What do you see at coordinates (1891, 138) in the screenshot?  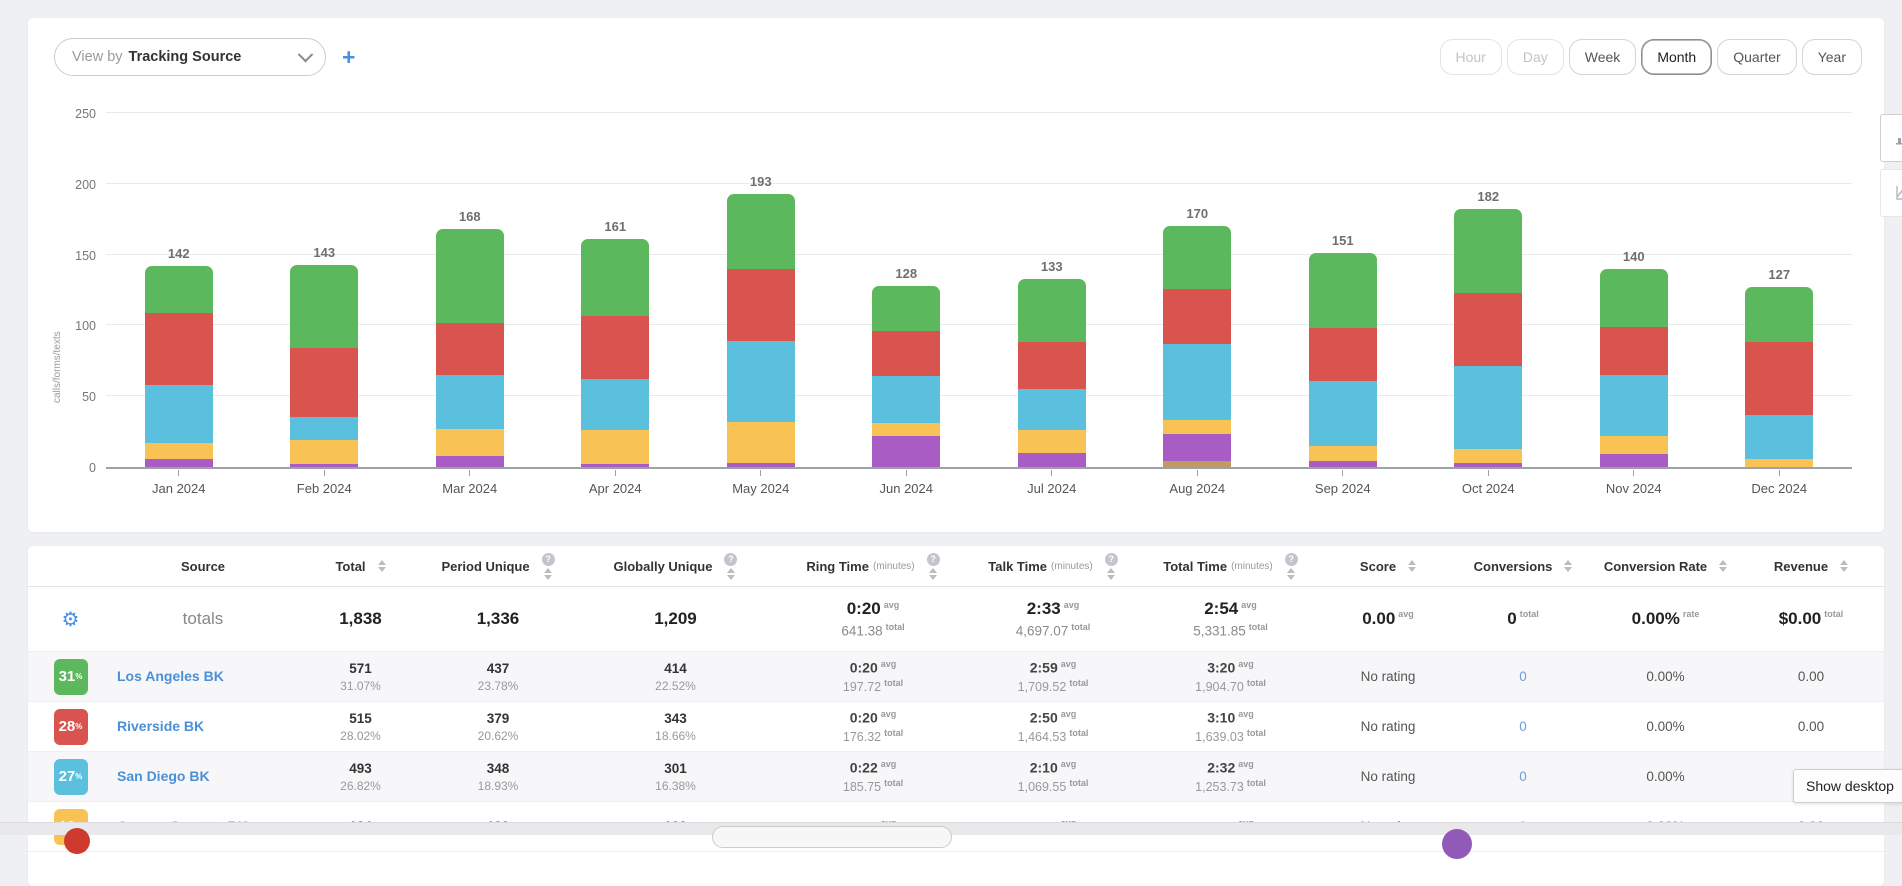 I see `bar-chart-toggle-button` at bounding box center [1891, 138].